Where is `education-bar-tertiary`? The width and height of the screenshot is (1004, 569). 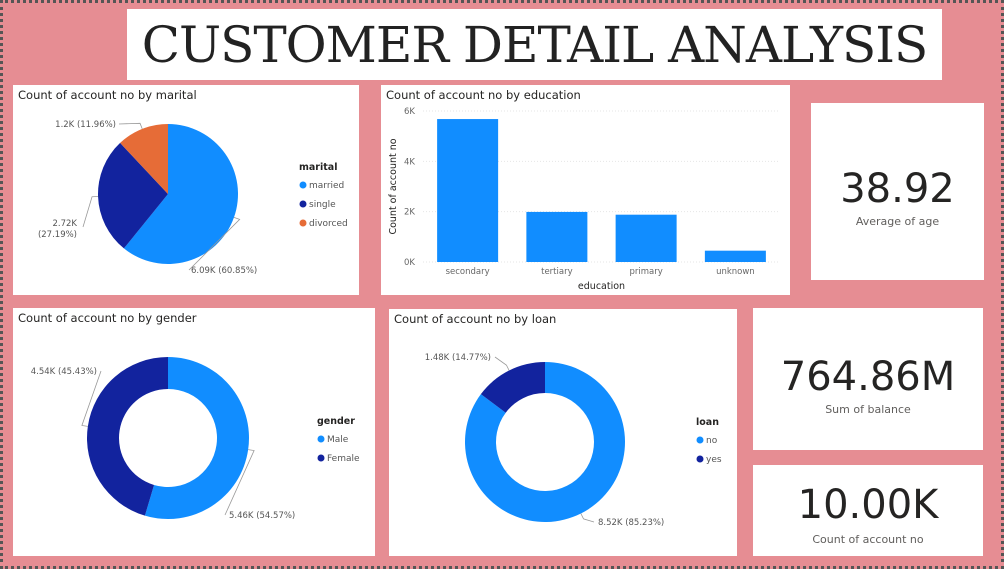 education-bar-tertiary is located at coordinates (557, 236).